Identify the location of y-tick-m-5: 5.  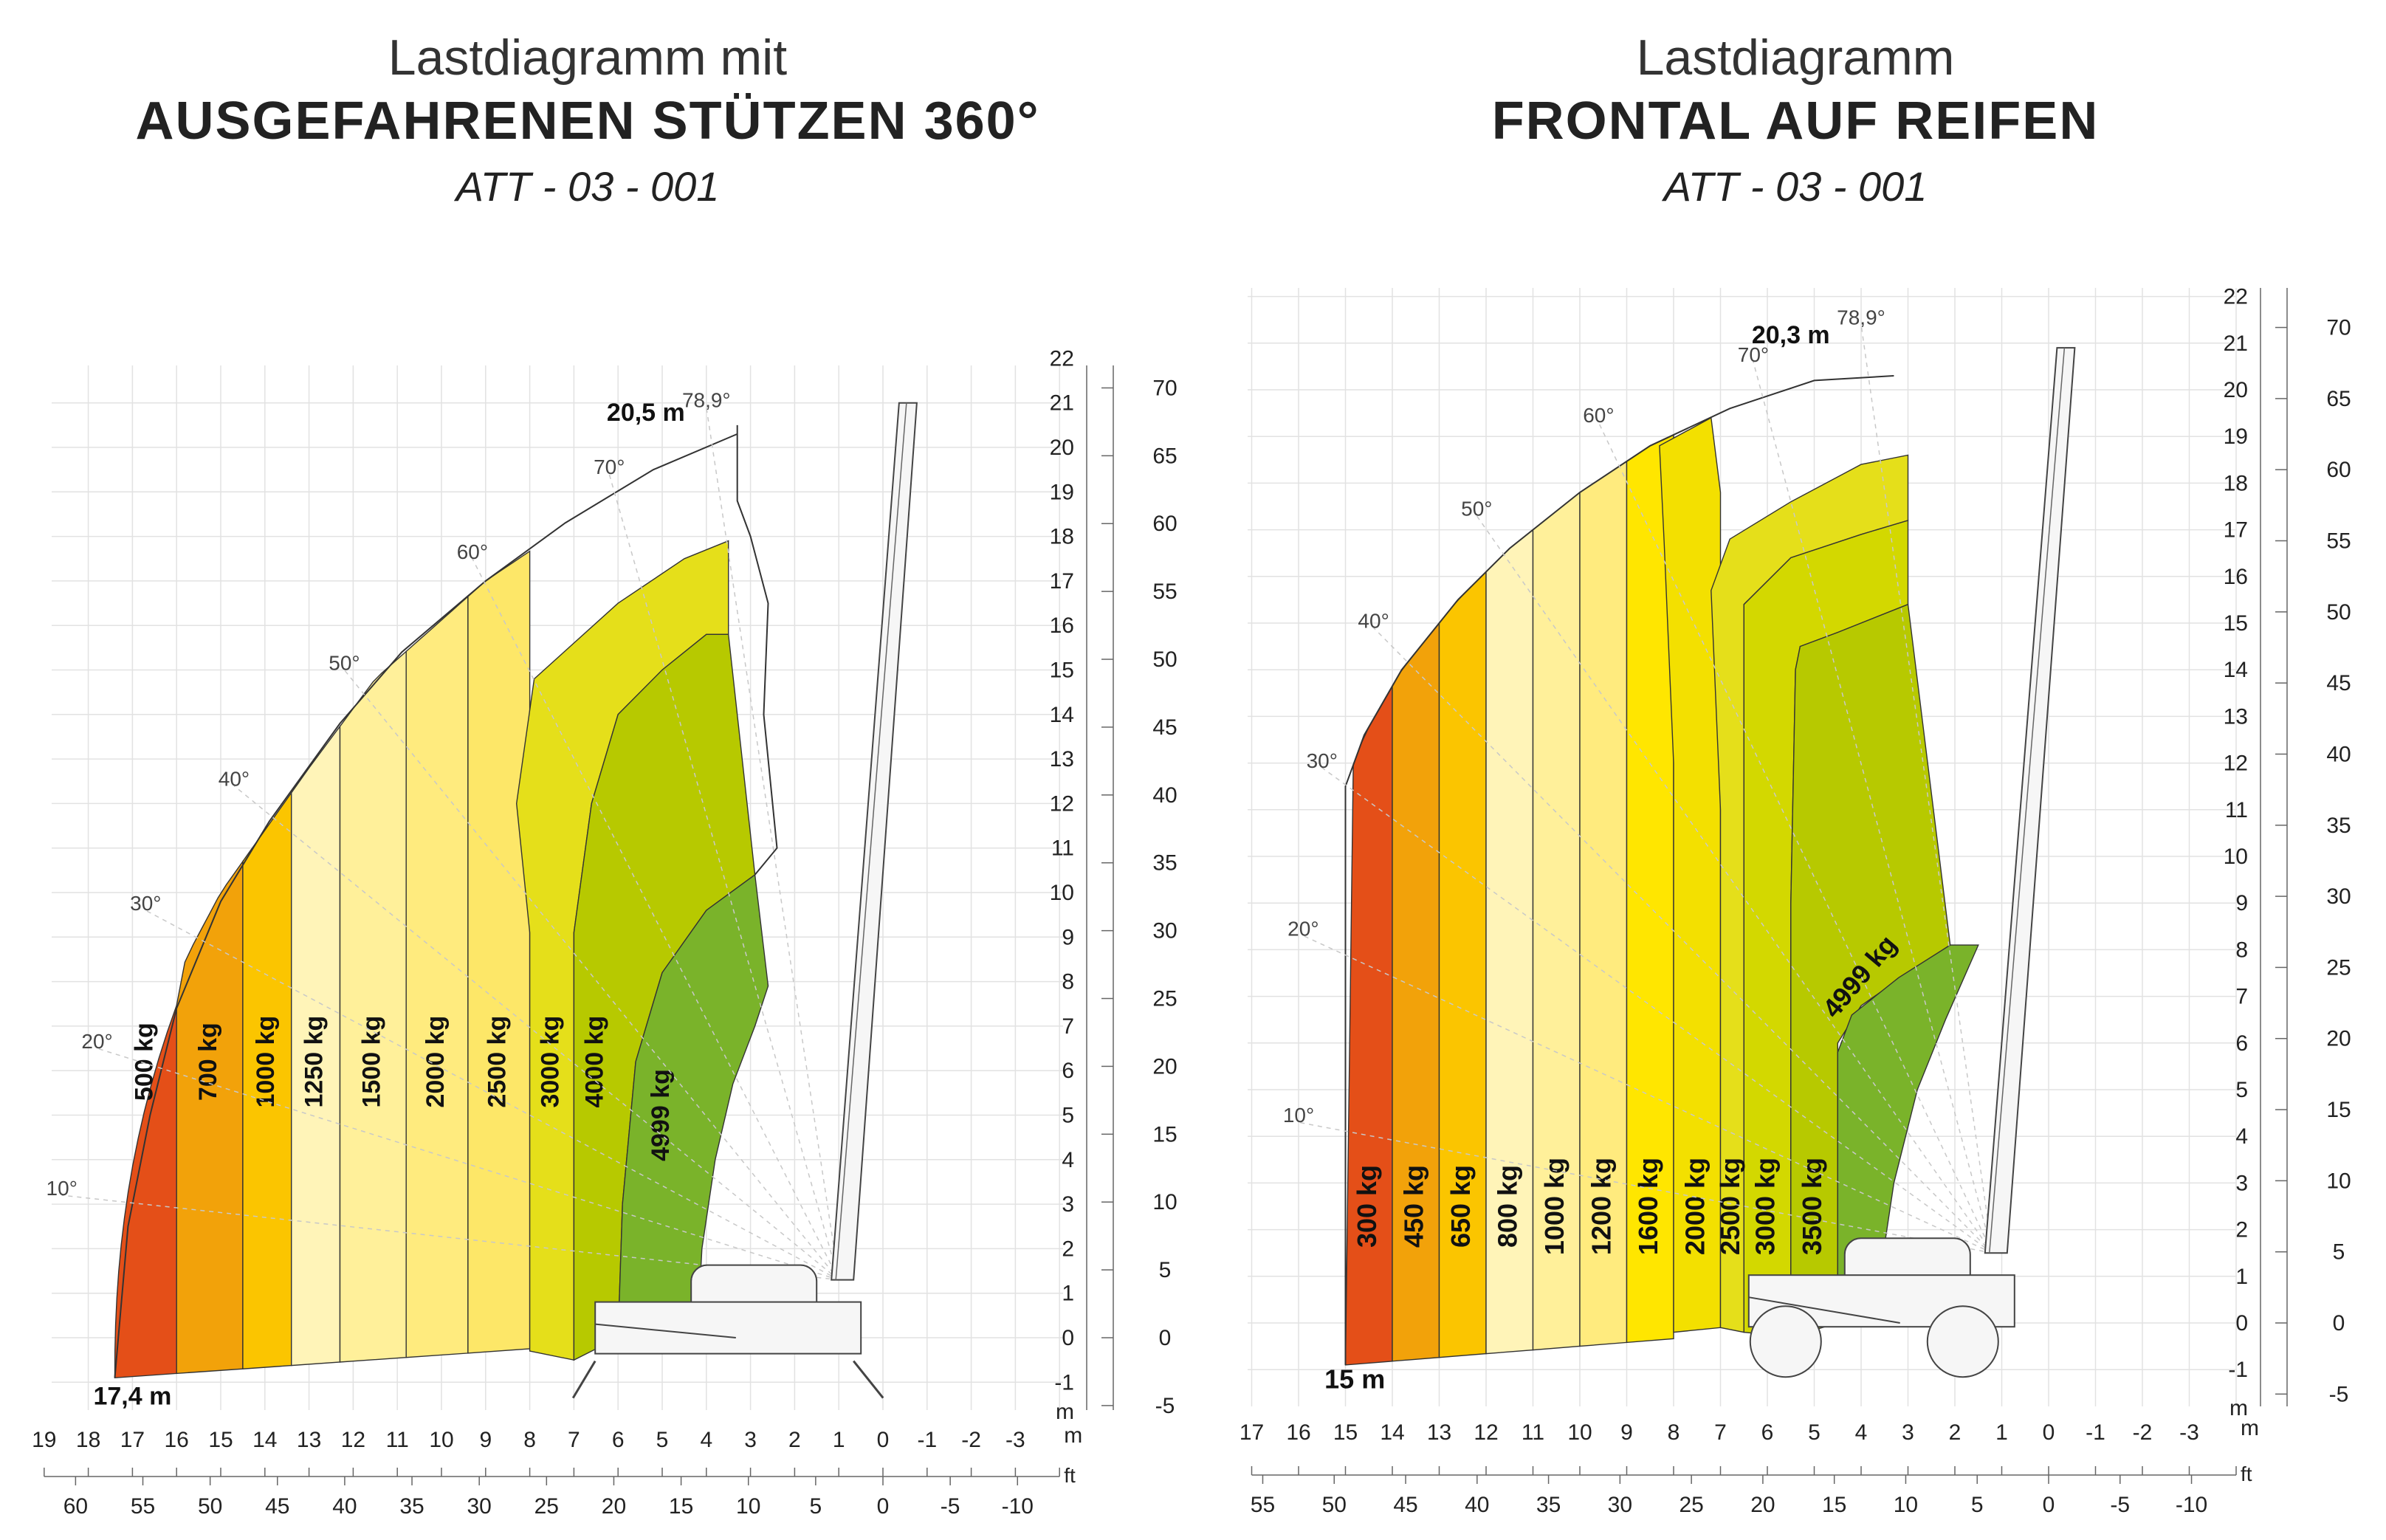
(1068, 1116).